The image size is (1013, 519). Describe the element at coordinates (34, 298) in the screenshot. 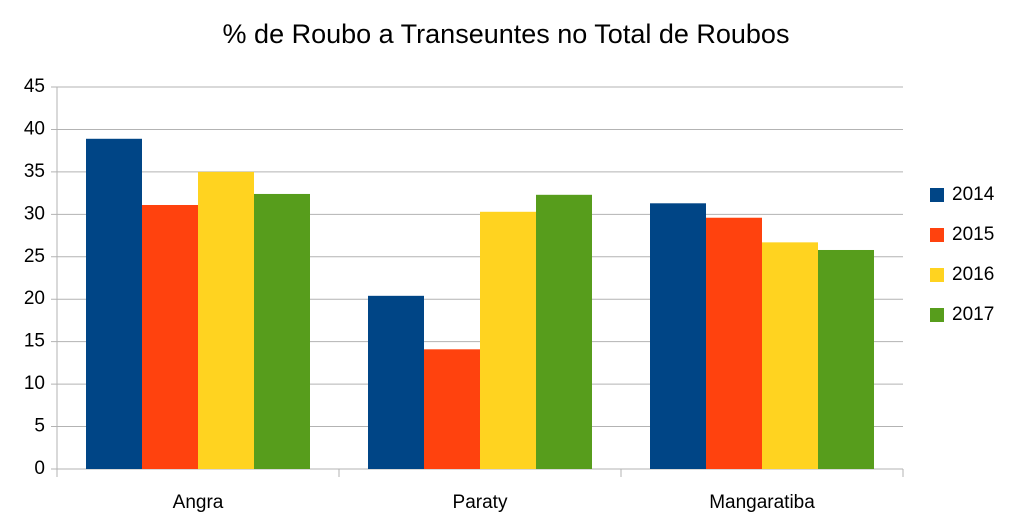

I see `y-tick-label: 20` at that location.